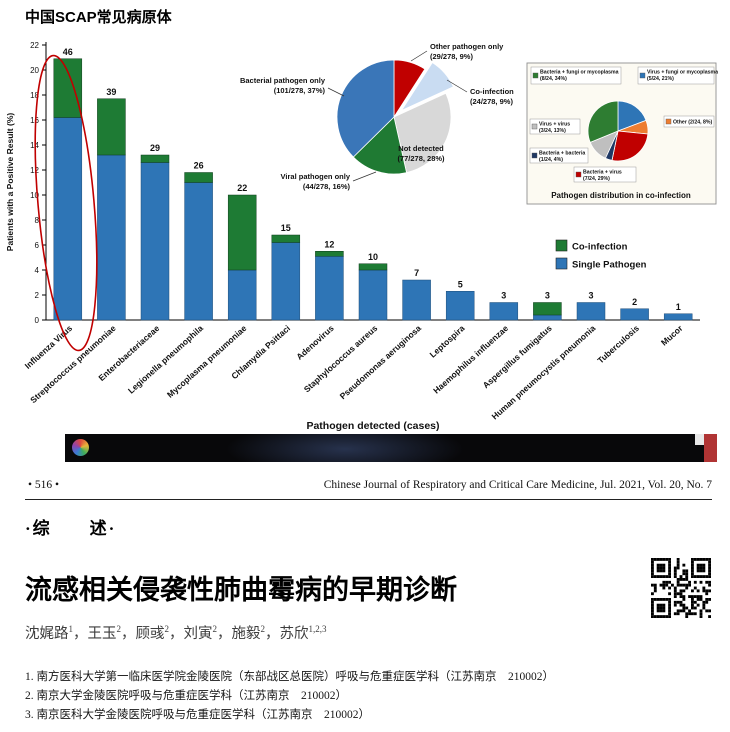 The image size is (730, 732). What do you see at coordinates (37, 320) in the screenshot?
I see `svg-text: 0` at bounding box center [37, 320].